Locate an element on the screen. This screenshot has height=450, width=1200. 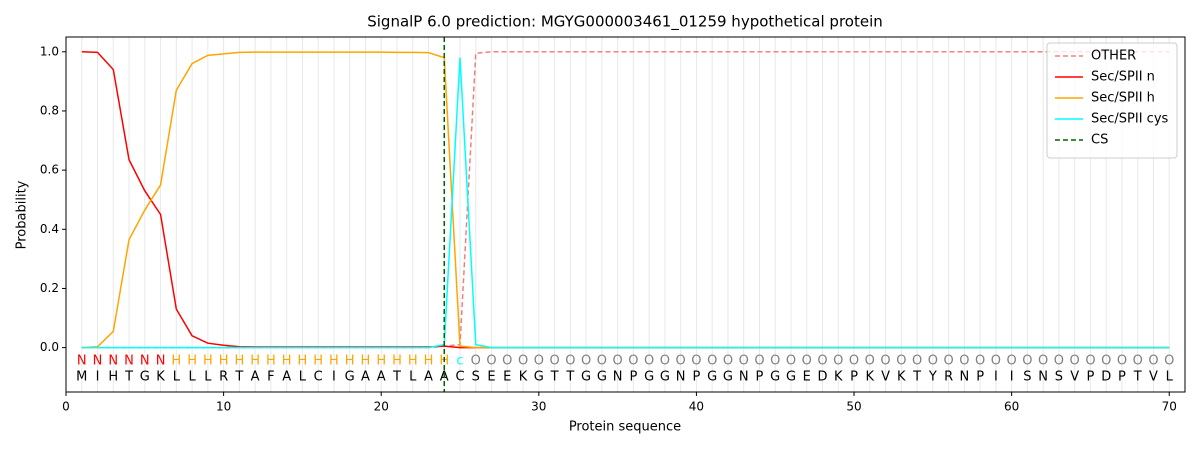
y-tick-label: 0.6 is located at coordinates (49, 170).